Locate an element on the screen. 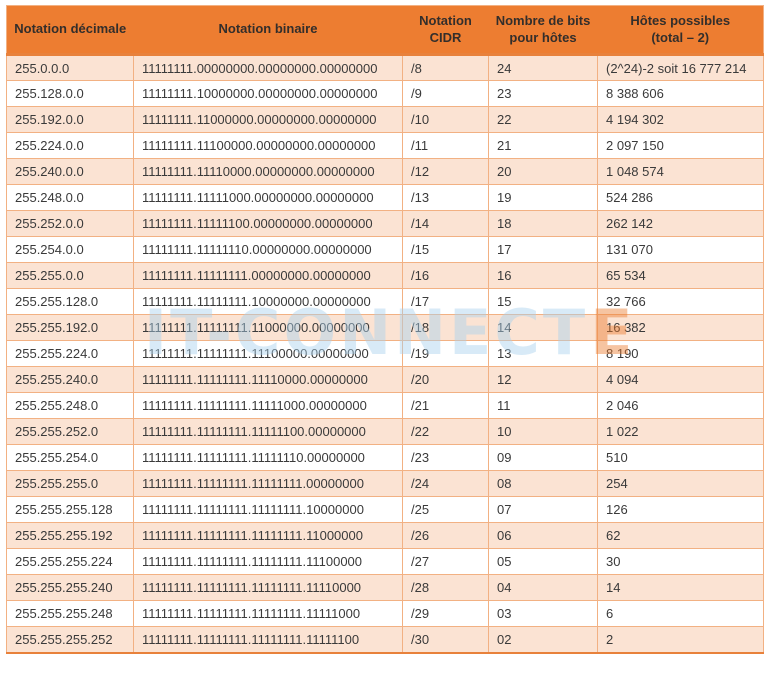 The height and width of the screenshot is (673, 768). table-cell: 11111111.11111111.11111100.00000000 is located at coordinates (268, 431).